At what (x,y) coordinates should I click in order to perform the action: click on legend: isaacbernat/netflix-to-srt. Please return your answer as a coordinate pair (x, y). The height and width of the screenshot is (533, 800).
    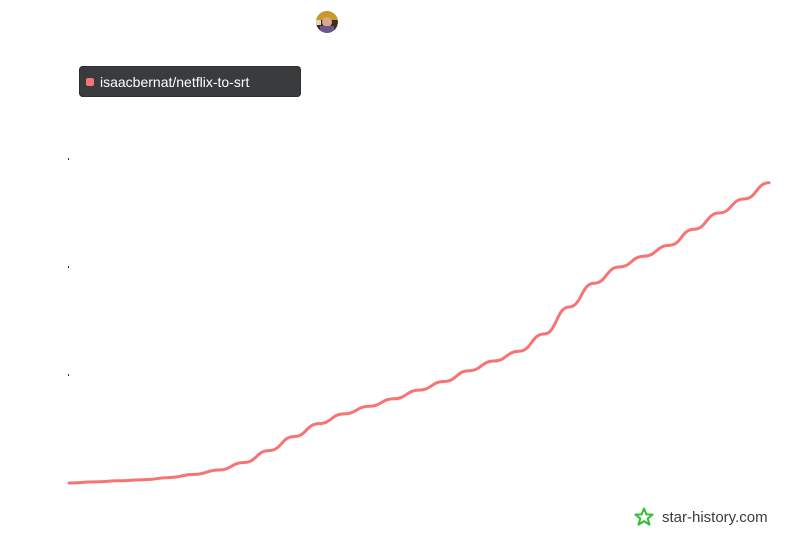
    Looking at the image, I should click on (190, 81).